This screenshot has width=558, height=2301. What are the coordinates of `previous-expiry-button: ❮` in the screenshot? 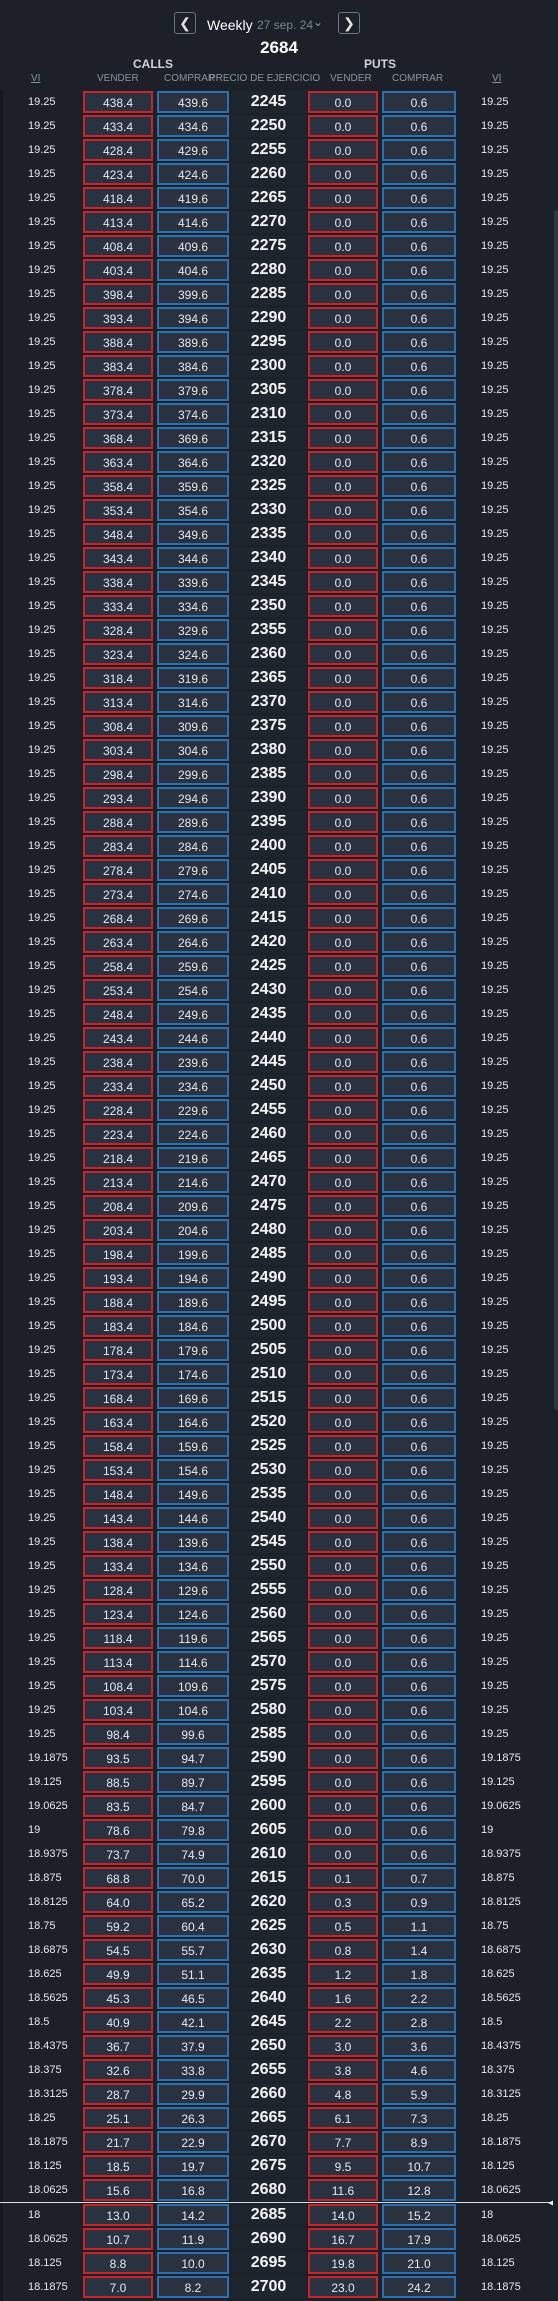 It's located at (185, 23).